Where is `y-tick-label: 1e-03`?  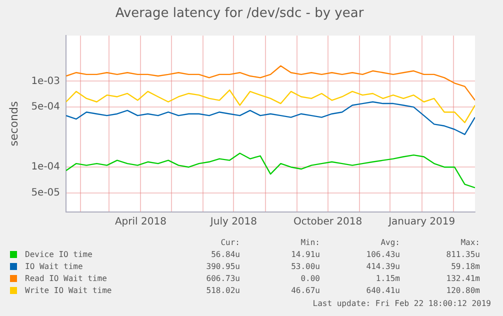
y-tick-label: 1e-03 is located at coordinates (45, 81).